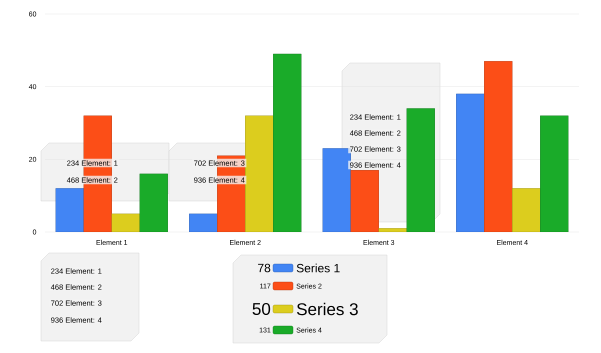 The width and height of the screenshot is (601, 353). What do you see at coordinates (318, 268) in the screenshot?
I see `legend-label: Series 1` at bounding box center [318, 268].